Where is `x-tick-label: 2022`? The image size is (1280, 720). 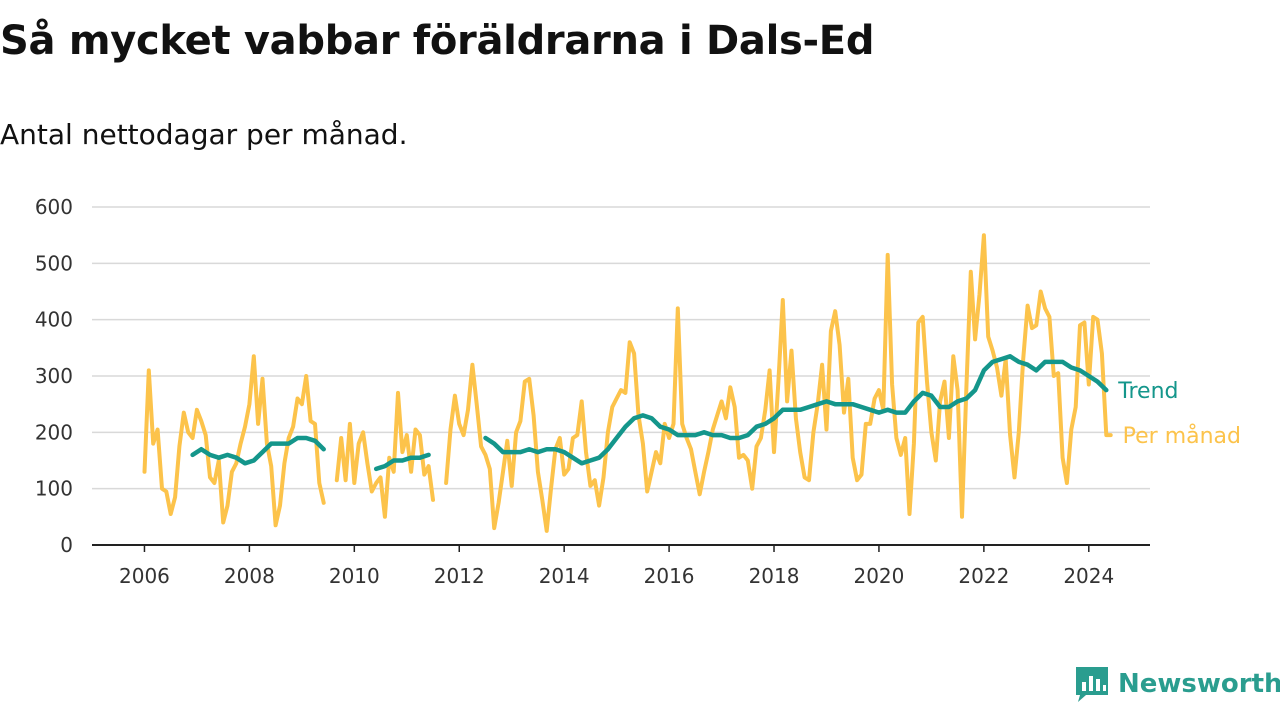
x-tick-label: 2022 is located at coordinates (983, 576).